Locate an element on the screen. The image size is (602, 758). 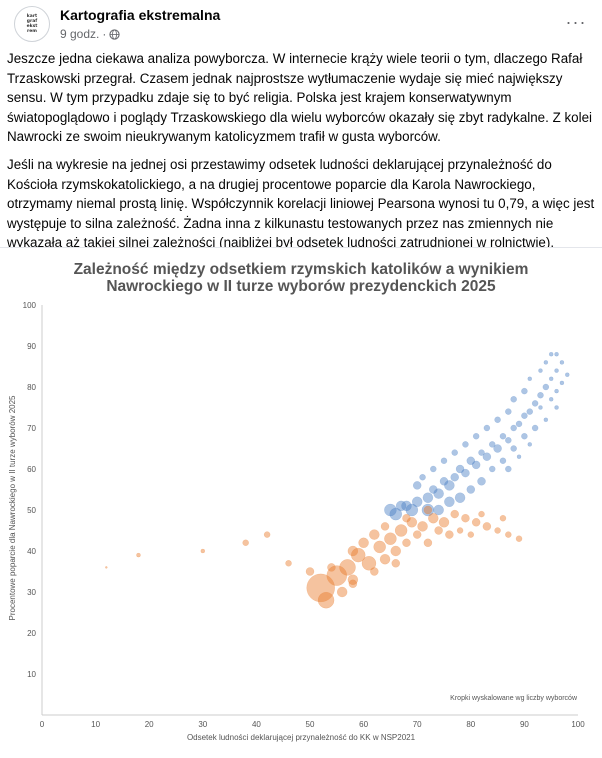
post-meta: 9 godz. · is located at coordinates (90, 34).